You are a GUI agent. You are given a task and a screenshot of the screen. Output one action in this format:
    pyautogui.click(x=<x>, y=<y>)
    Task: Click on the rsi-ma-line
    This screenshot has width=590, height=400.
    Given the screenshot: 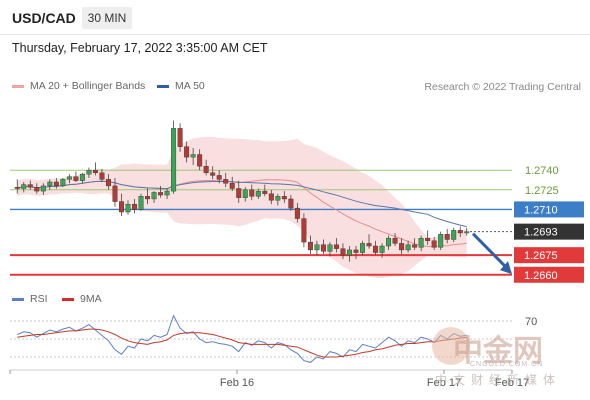 What is the action you would take?
    pyautogui.click(x=242, y=343)
    